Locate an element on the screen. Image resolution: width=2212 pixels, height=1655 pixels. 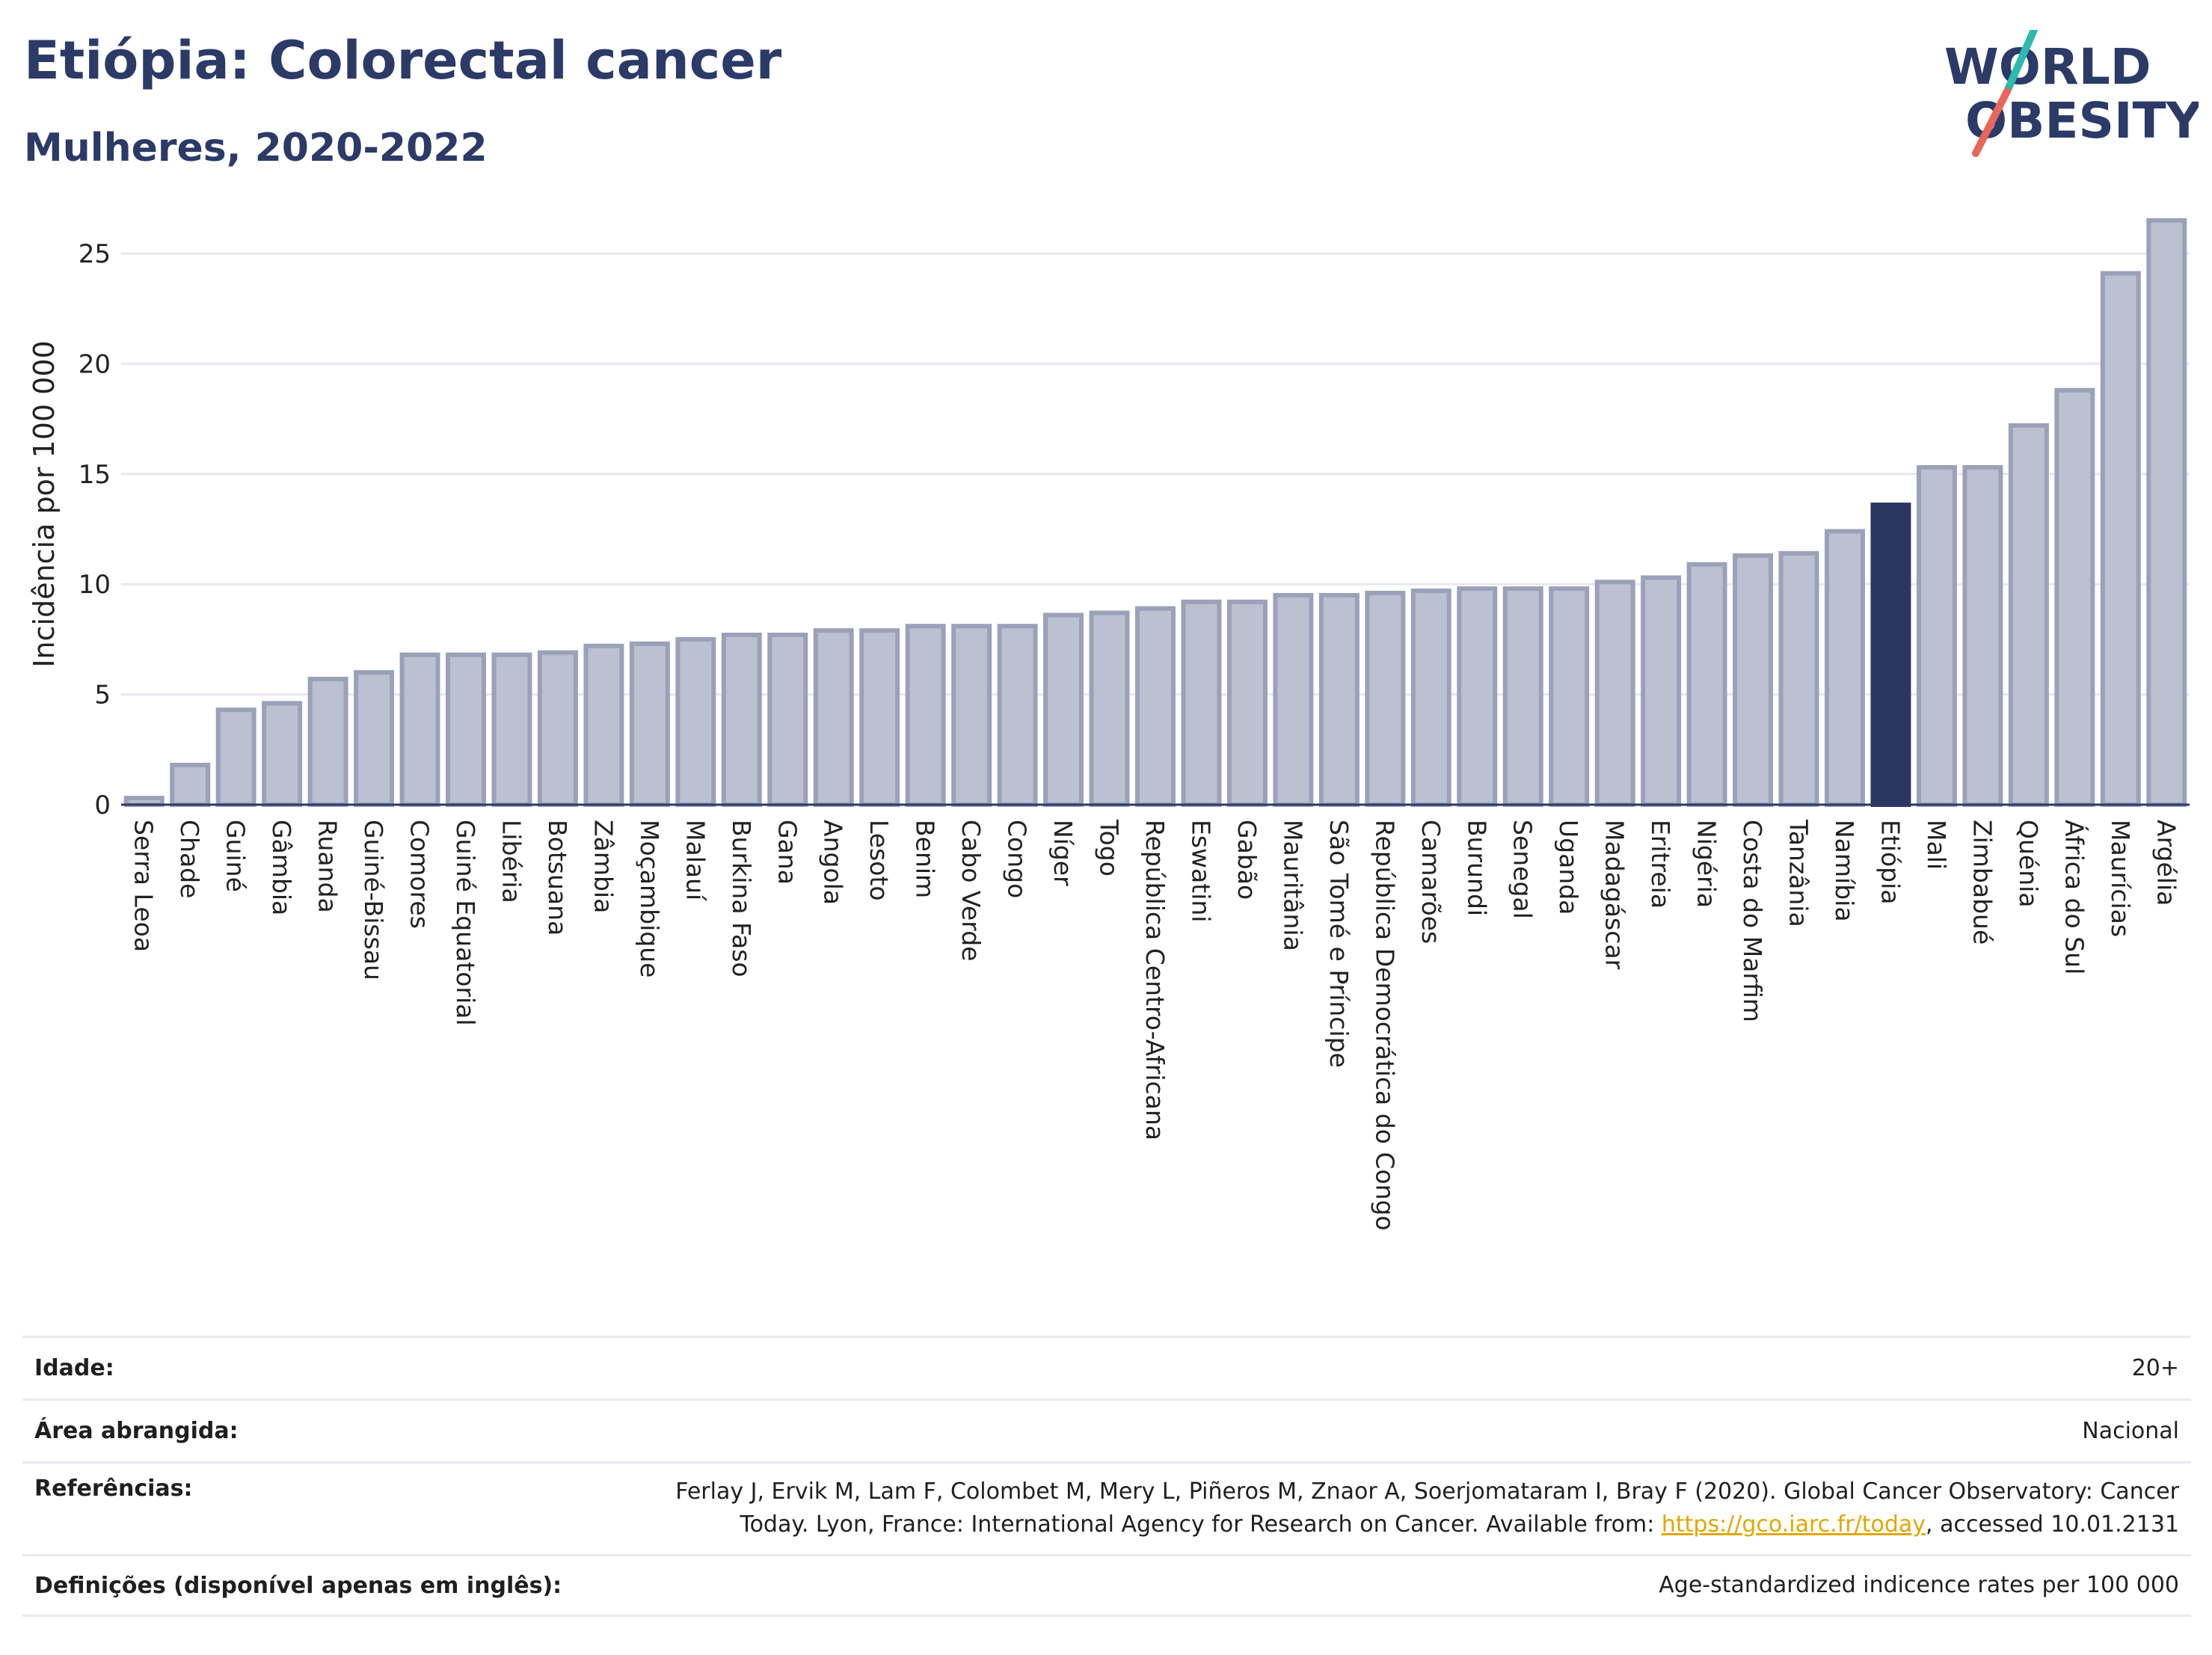
y-tick-label: 0 is located at coordinates (103, 805).